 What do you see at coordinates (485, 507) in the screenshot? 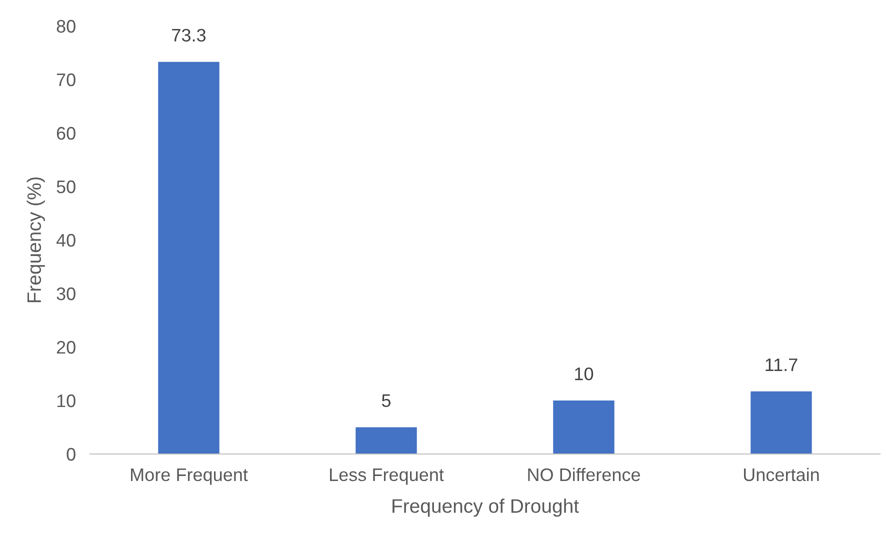
I see `x-axis-title: Frequency of Drought` at bounding box center [485, 507].